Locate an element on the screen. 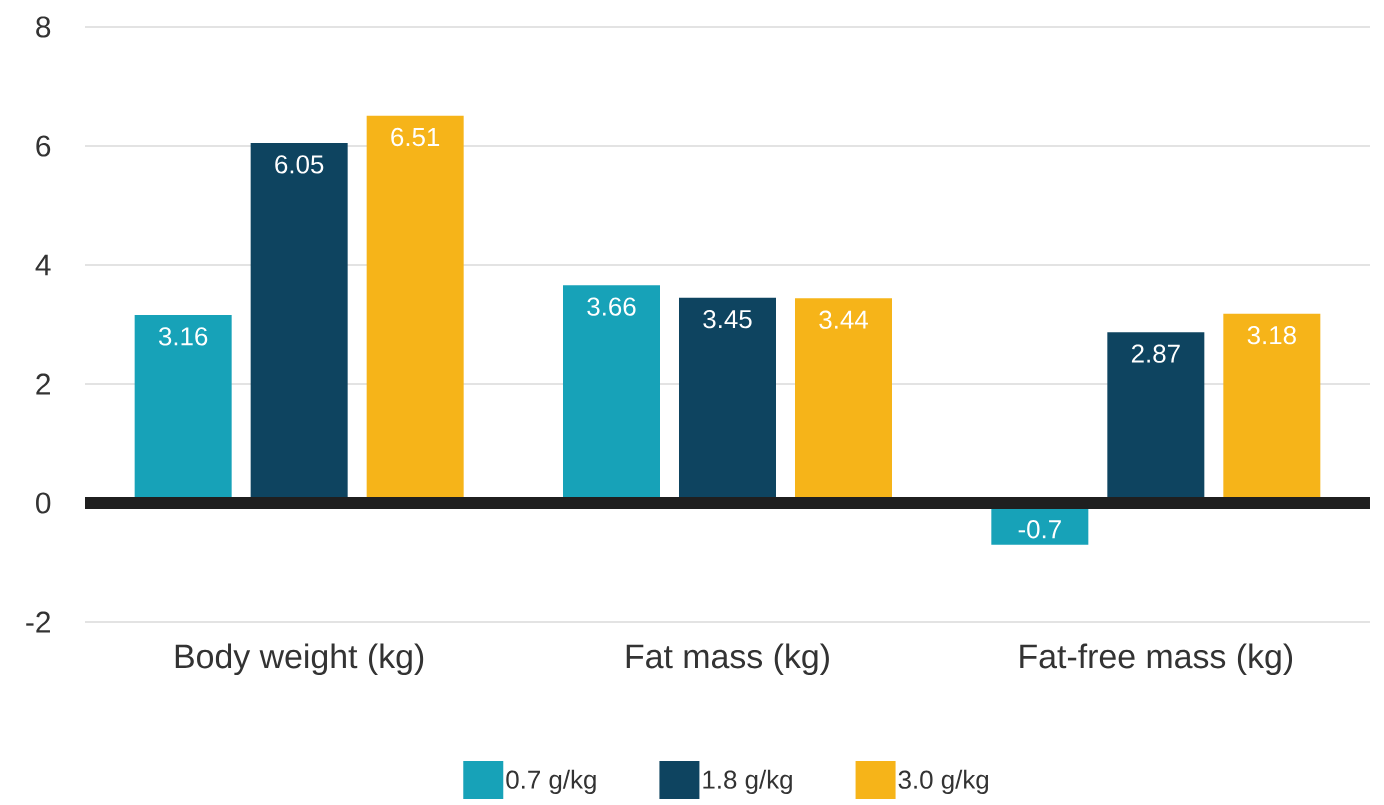 The height and width of the screenshot is (805, 1384). data-label: 6.51 is located at coordinates (415, 137).